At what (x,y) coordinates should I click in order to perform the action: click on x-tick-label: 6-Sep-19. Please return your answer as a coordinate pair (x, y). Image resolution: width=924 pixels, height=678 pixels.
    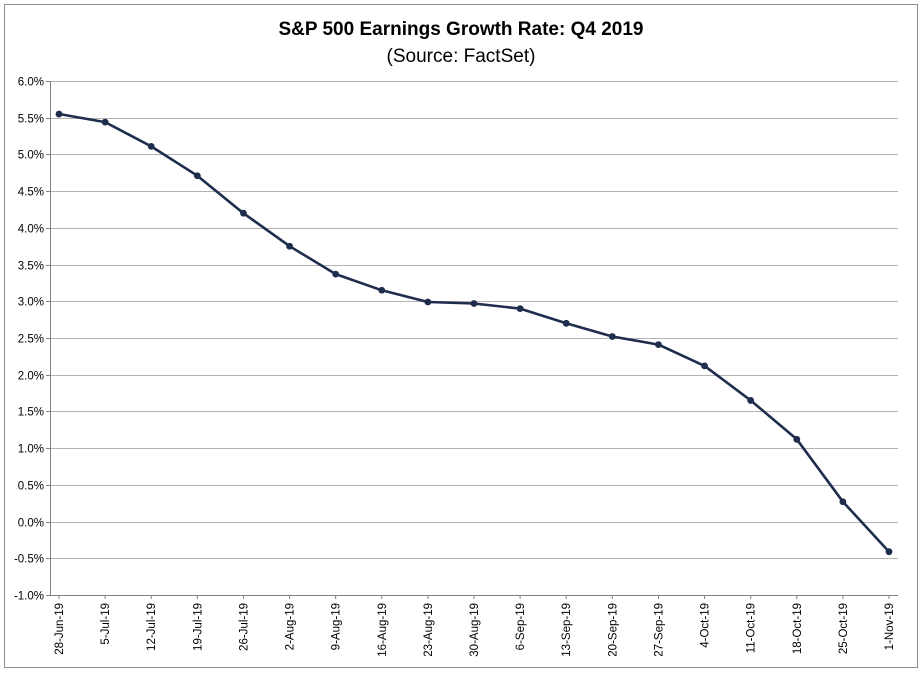
    Looking at the image, I should click on (521, 626).